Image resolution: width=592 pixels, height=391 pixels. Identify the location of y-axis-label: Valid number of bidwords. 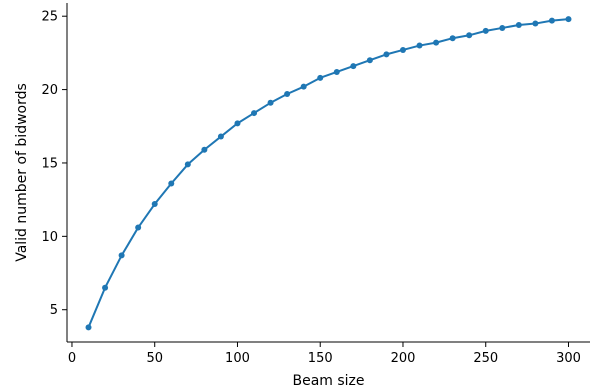
(22, 172).